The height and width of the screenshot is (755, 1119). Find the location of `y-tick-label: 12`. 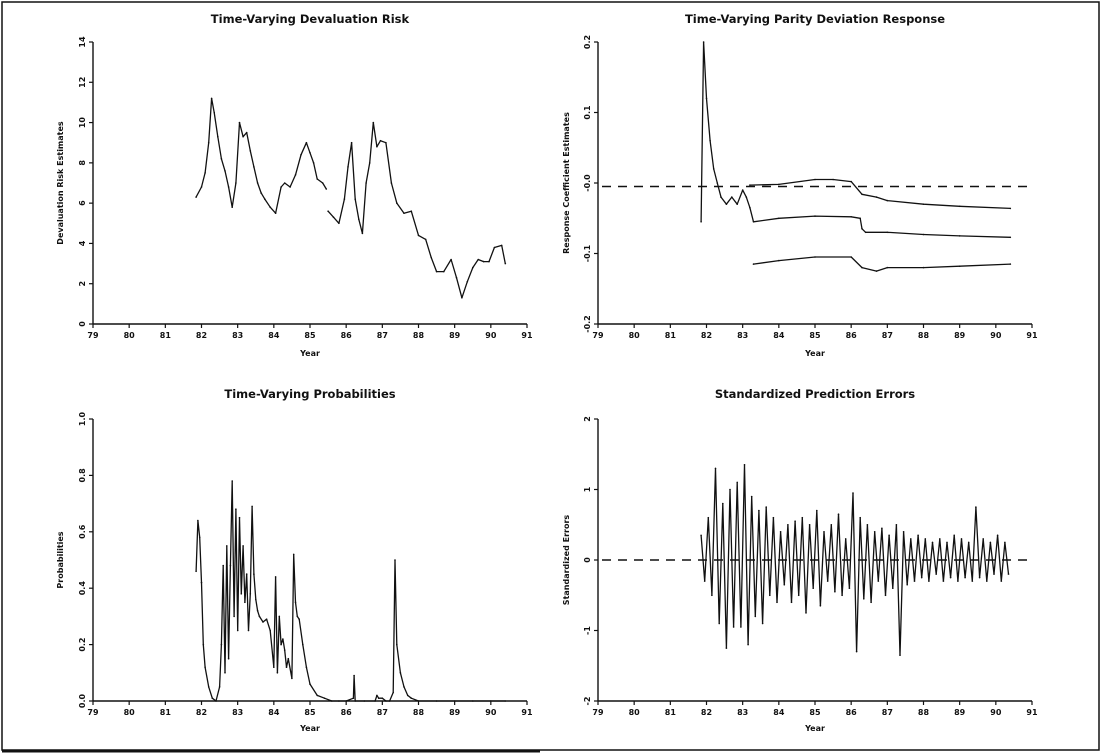

y-tick-label: 12 is located at coordinates (82, 82).